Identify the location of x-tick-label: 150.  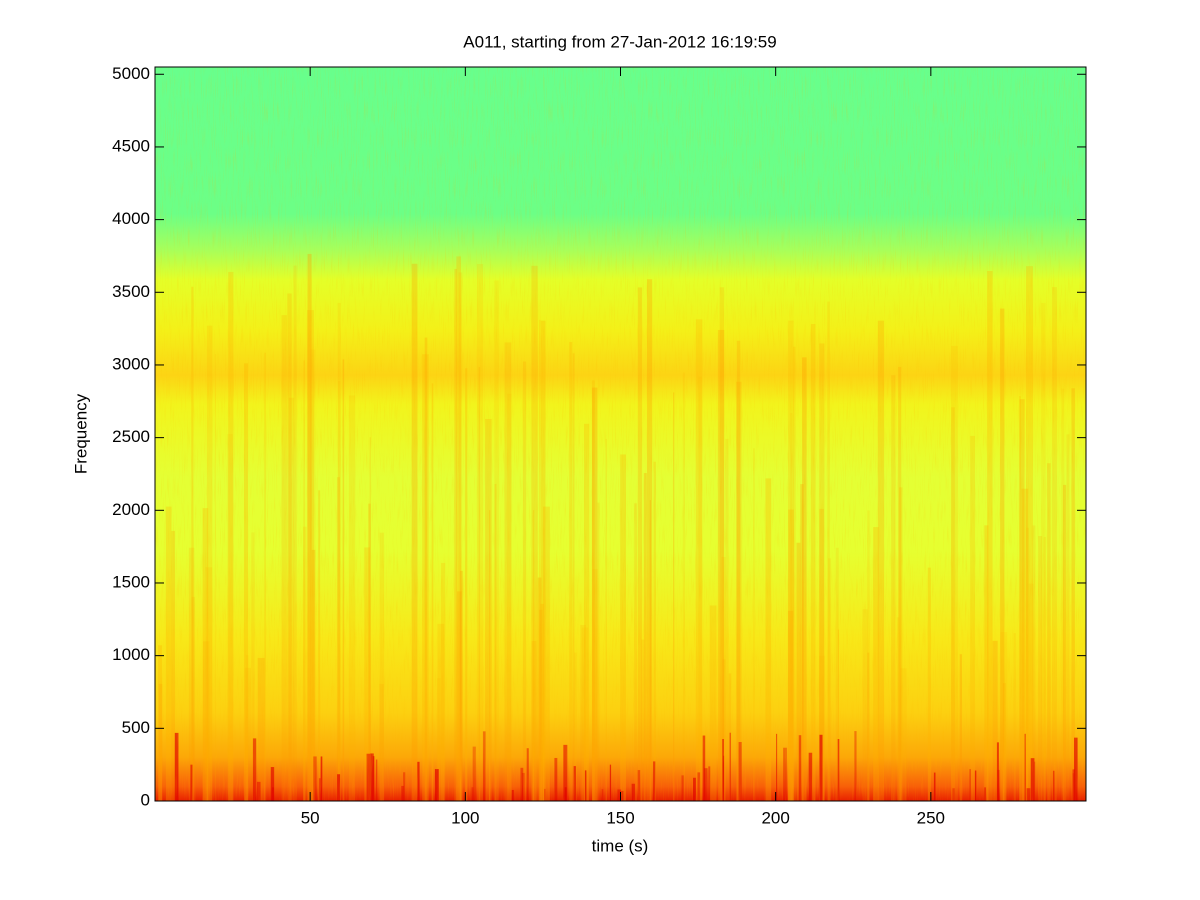
(620, 817).